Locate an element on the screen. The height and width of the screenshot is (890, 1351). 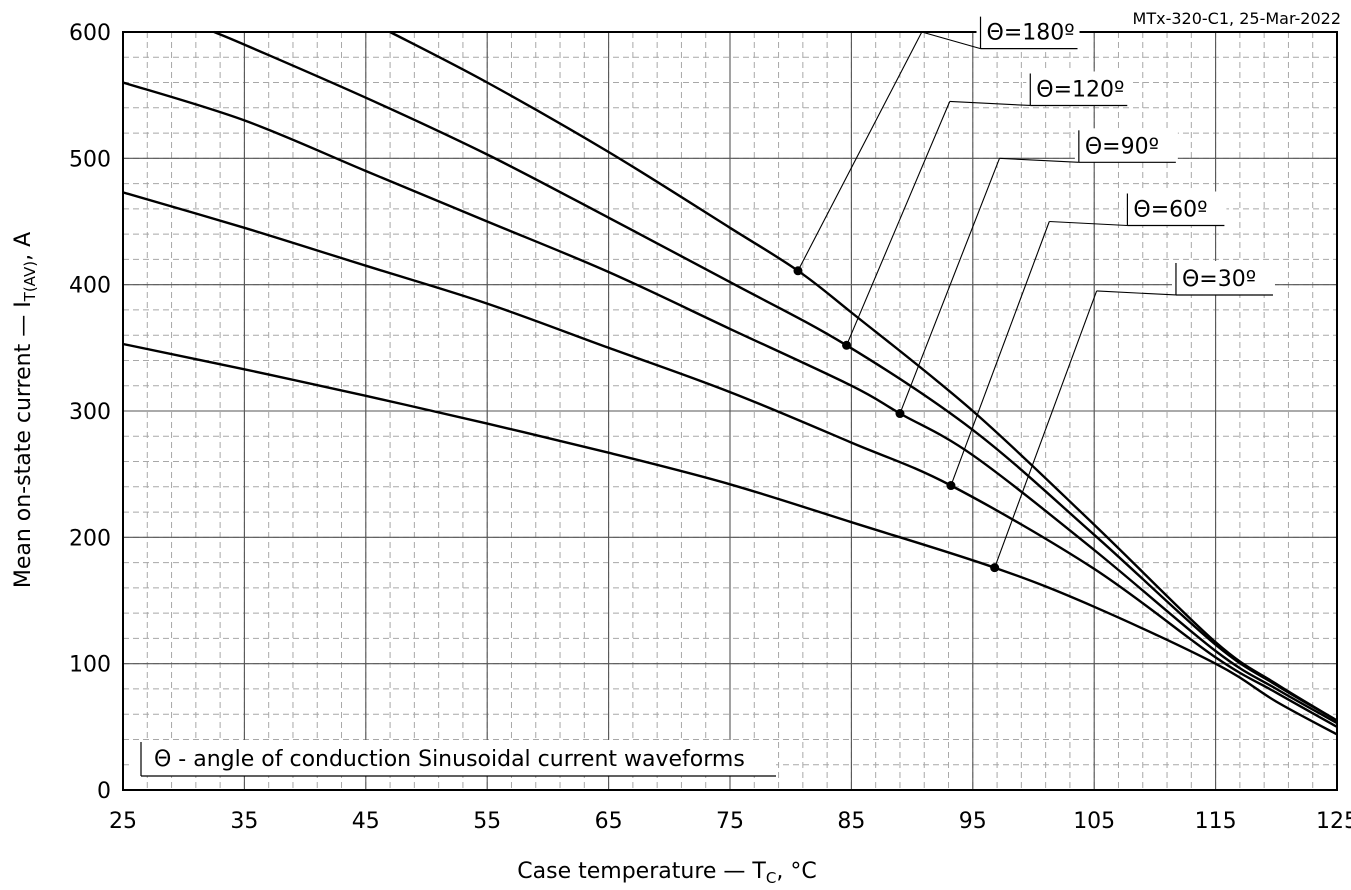
callout-text: Θ=60º is located at coordinates (1170, 210).